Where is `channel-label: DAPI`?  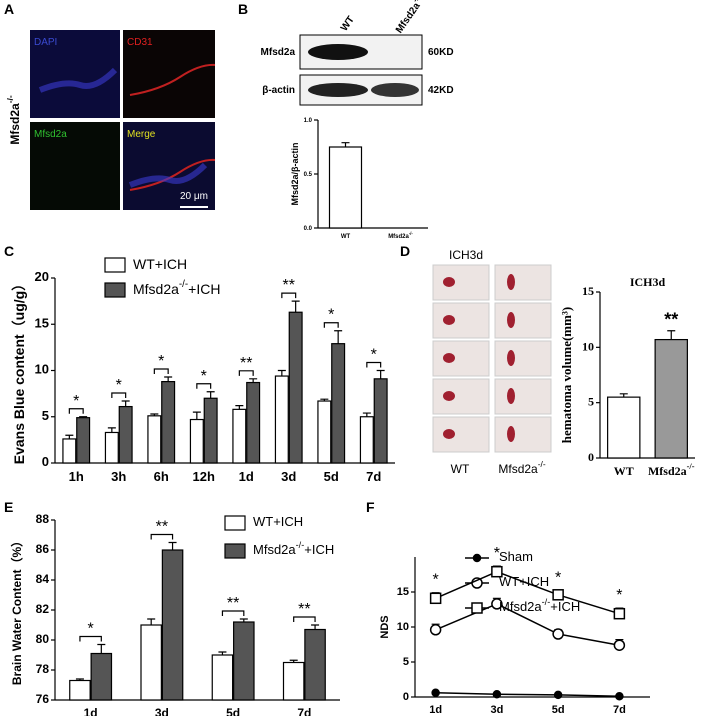 channel-label: DAPI is located at coordinates (45, 42).